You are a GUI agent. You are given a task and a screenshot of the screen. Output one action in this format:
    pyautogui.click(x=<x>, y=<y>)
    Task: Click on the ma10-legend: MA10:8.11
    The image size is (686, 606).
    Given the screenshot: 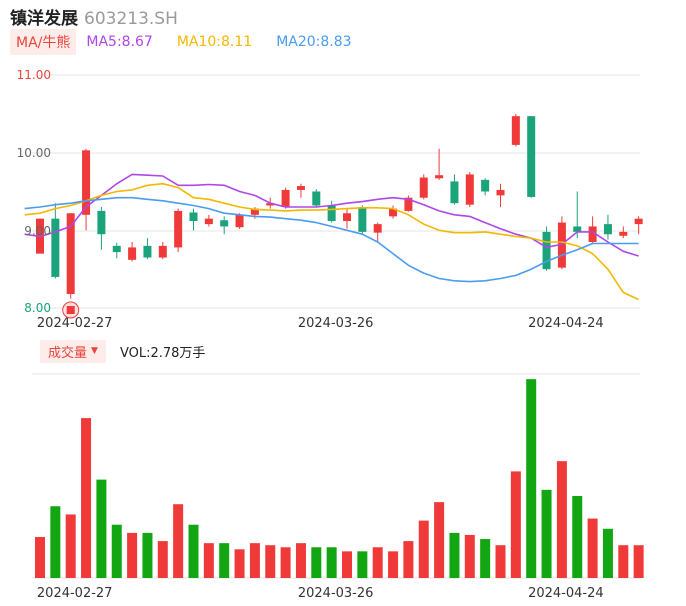 What is the action you would take?
    pyautogui.click(x=214, y=42)
    